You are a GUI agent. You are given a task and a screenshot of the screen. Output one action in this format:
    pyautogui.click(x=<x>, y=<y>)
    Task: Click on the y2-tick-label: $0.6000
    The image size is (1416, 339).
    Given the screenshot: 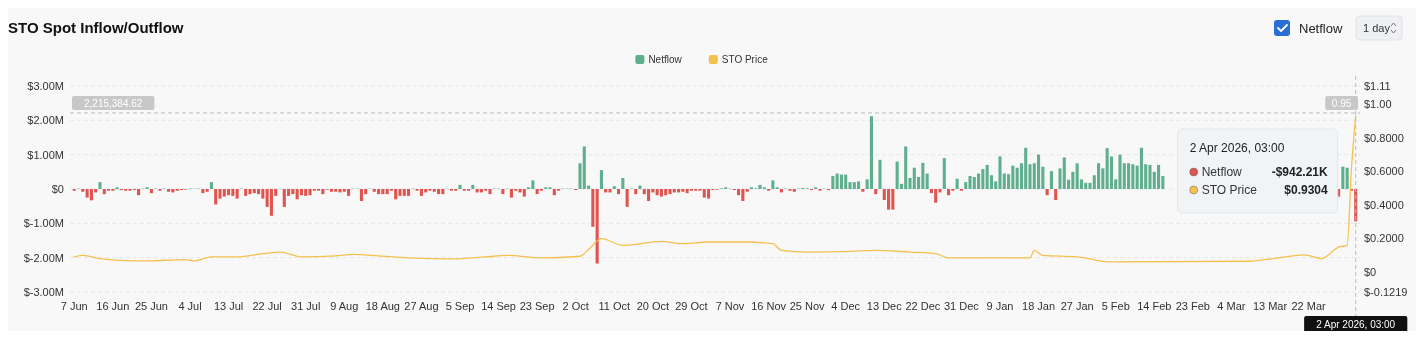 What is the action you would take?
    pyautogui.click(x=1384, y=171)
    